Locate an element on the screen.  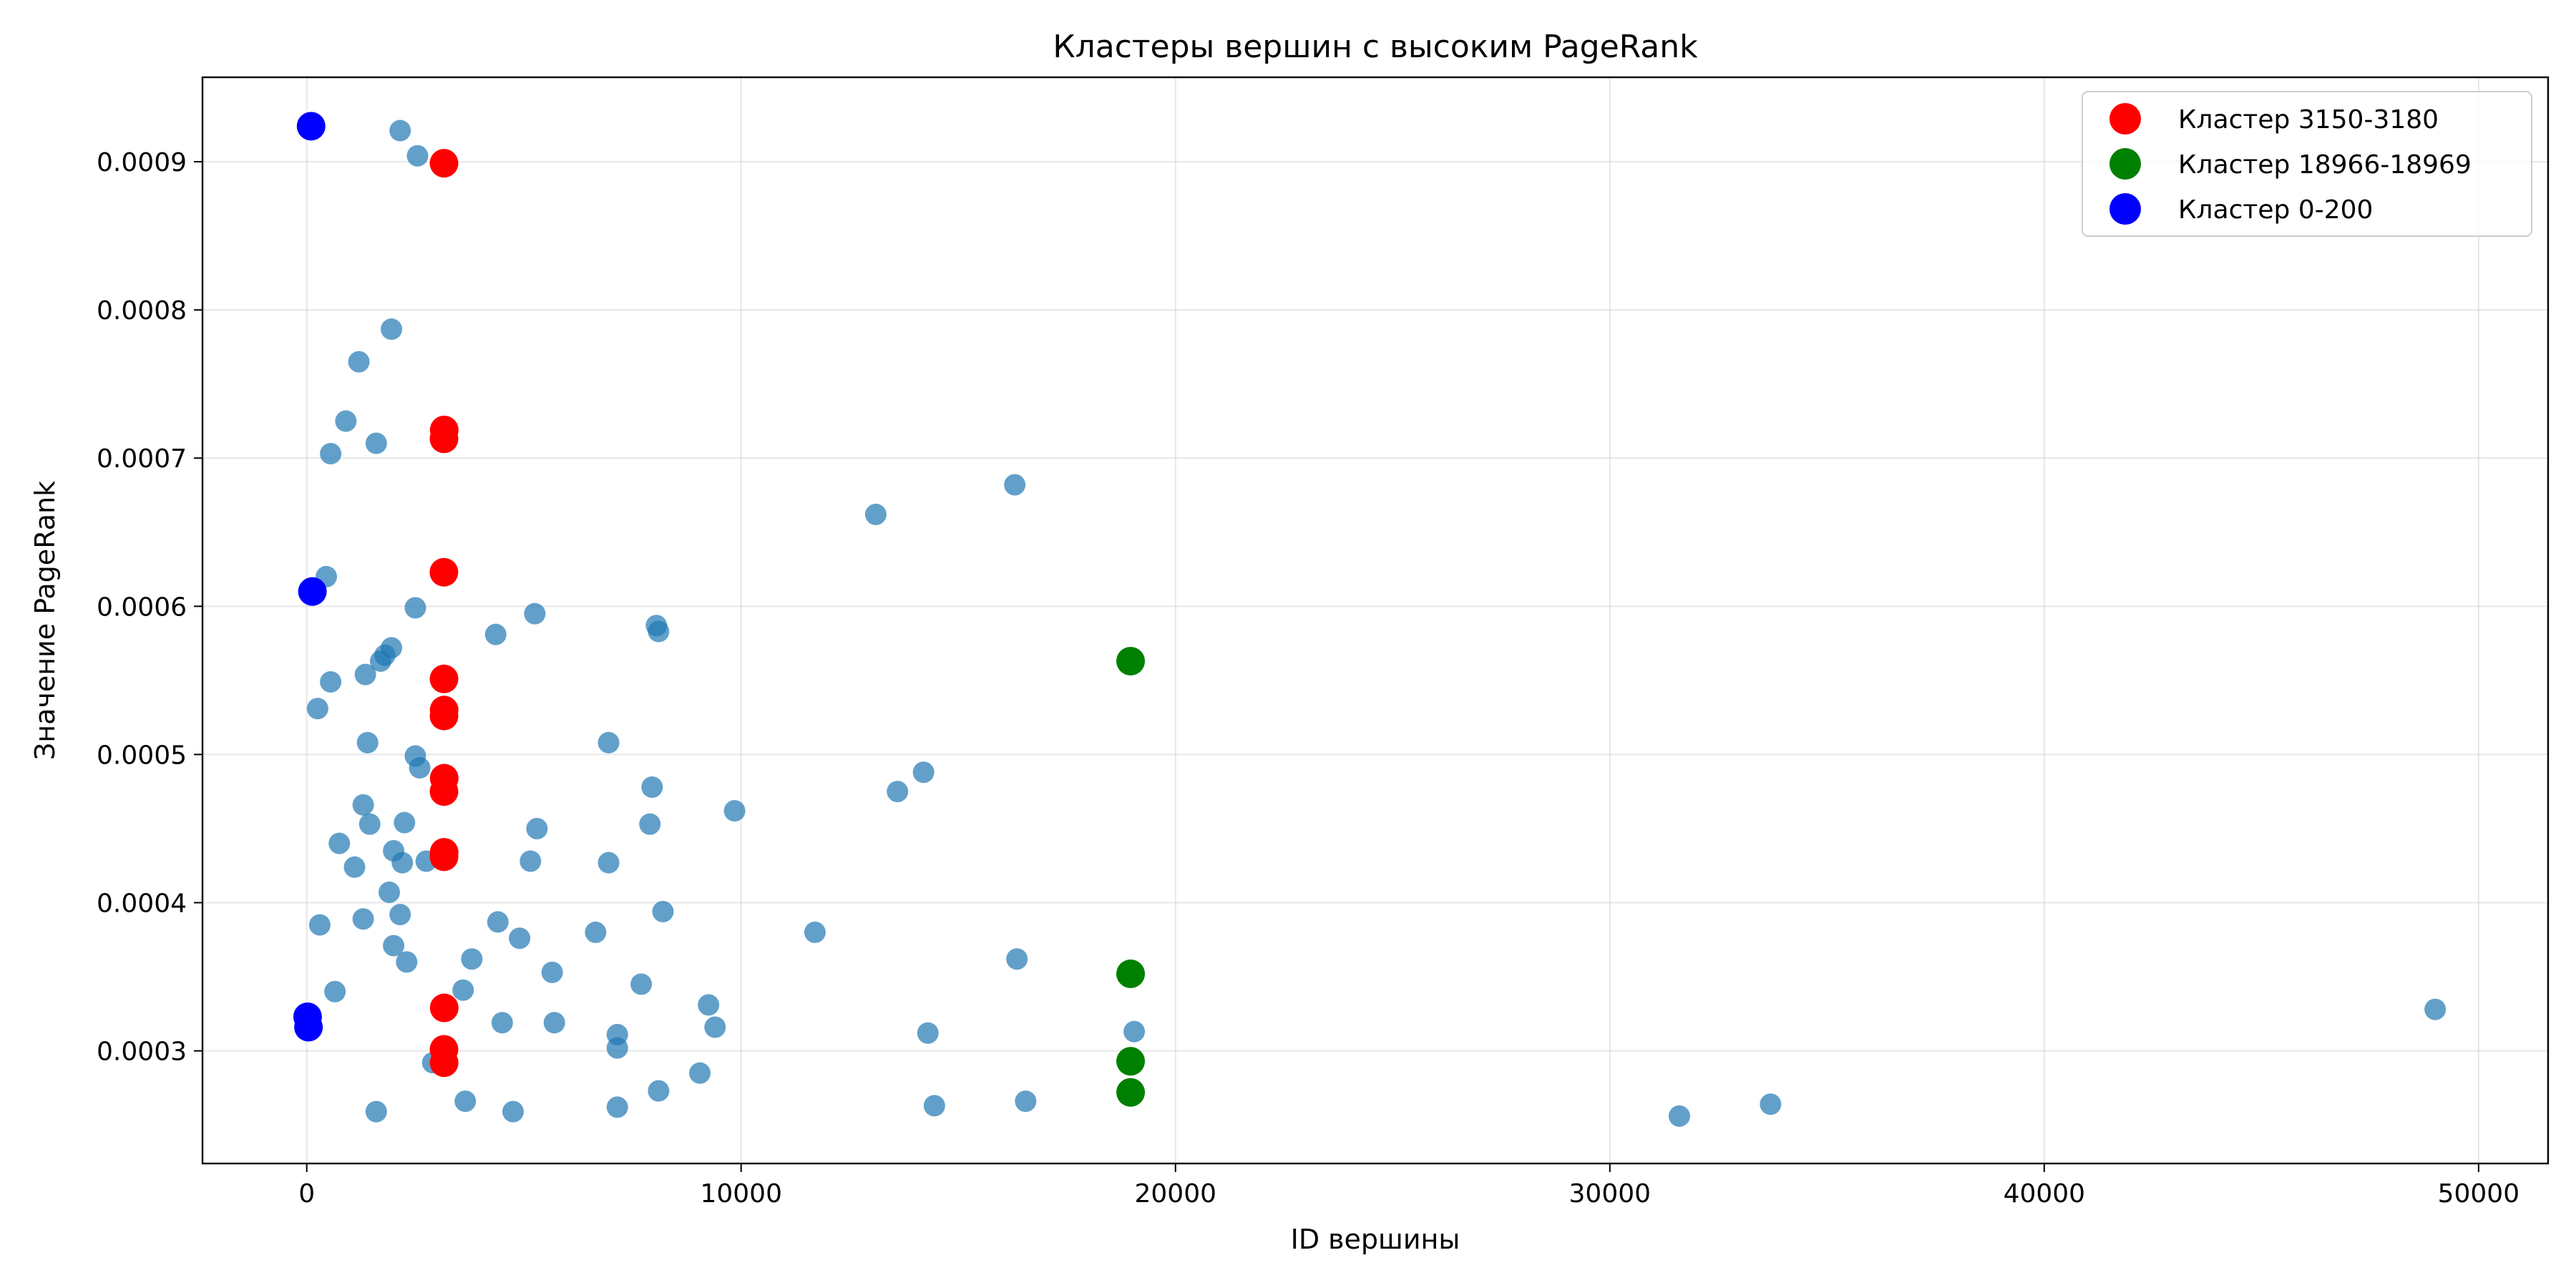
y-tick-label: 0.0009 is located at coordinates (142, 162).